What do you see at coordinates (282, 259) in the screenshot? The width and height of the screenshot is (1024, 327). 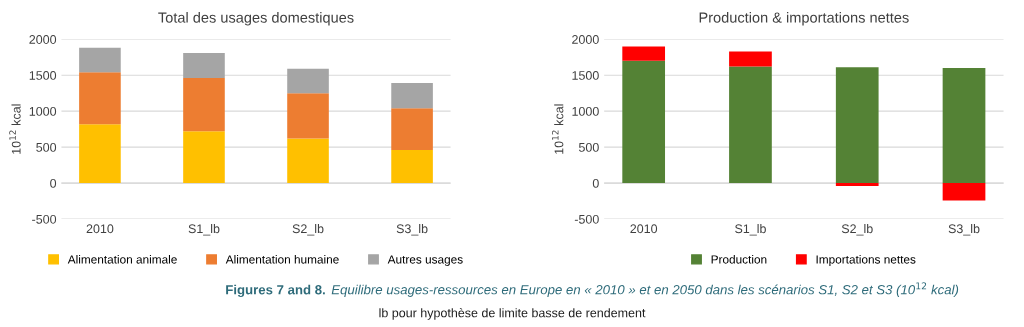 I see `legend-label: Alimentation humaine` at bounding box center [282, 259].